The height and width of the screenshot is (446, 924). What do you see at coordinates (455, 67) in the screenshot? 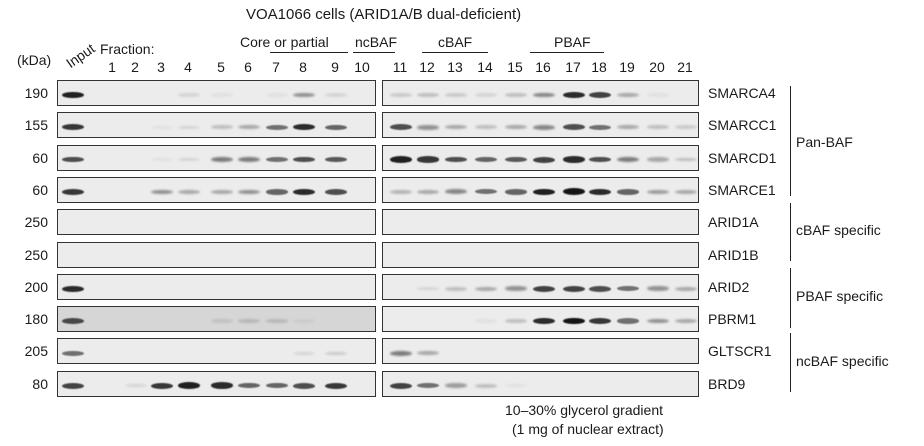
I see `fraction-number: 13` at bounding box center [455, 67].